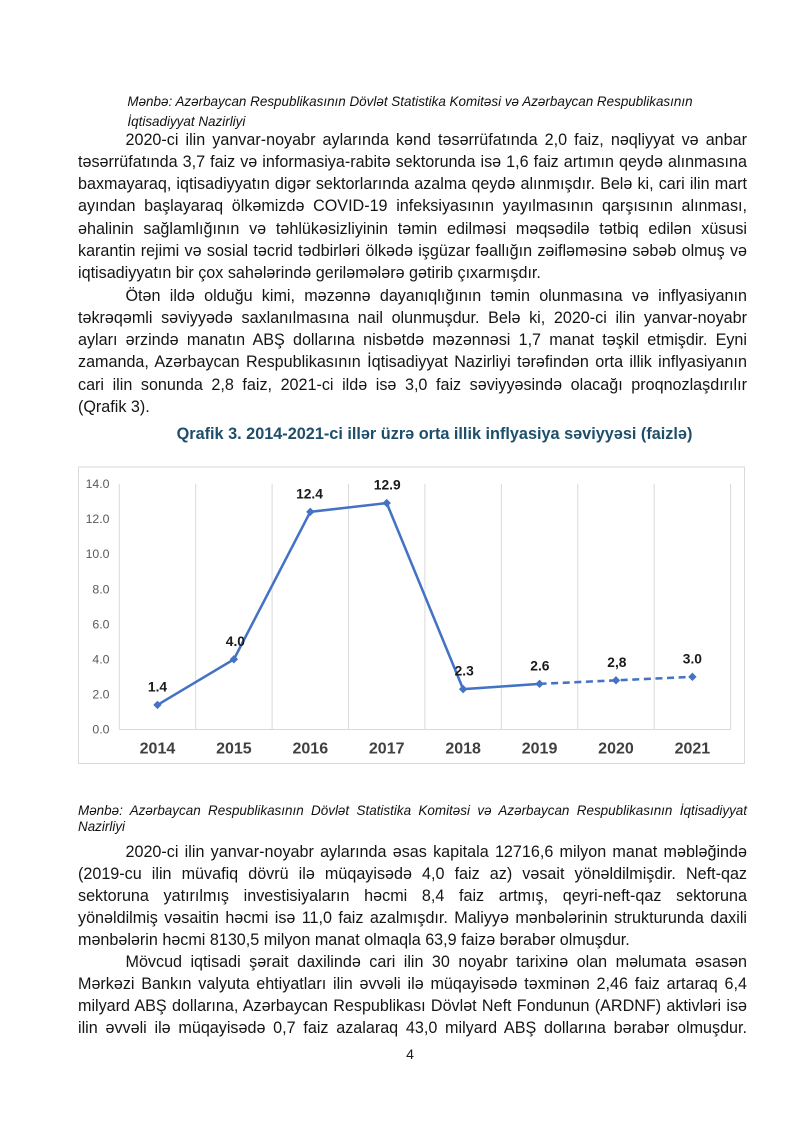  Describe the element at coordinates (158, 749) in the screenshot. I see `svg-text: 2014` at that location.